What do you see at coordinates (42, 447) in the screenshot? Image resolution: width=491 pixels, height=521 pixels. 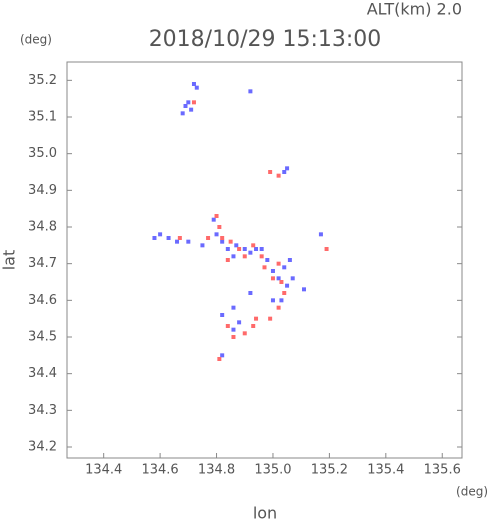 I see `y-tick-label: 34.2` at bounding box center [42, 447].